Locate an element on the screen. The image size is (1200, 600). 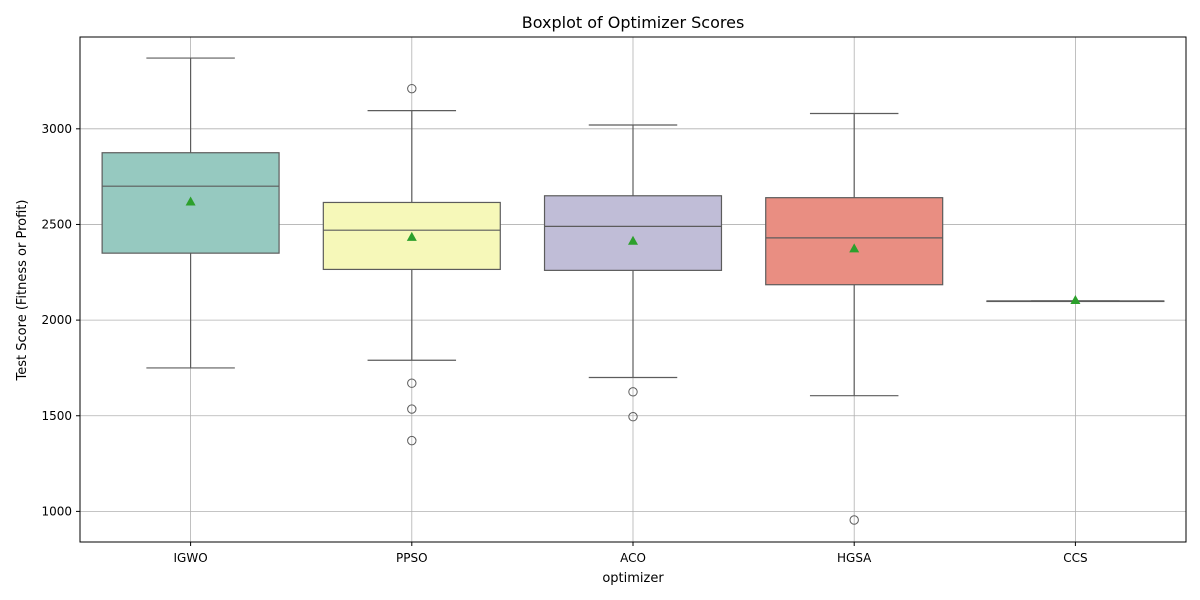
y-tick-label: 2500 is located at coordinates (56, 224).